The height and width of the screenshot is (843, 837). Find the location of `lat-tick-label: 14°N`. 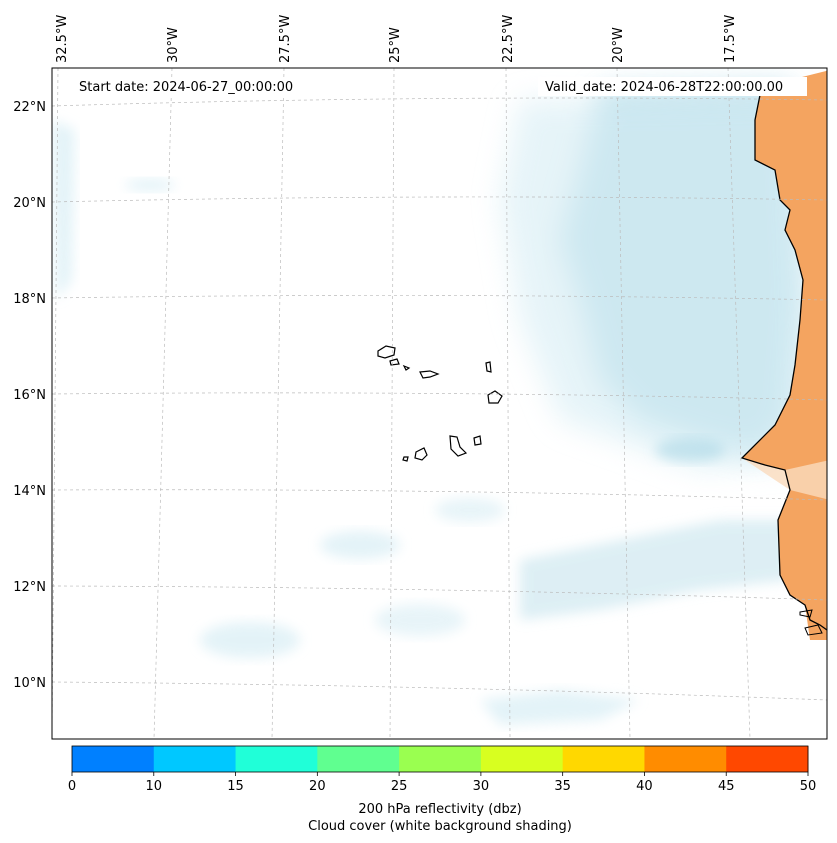

lat-tick-label: 14°N is located at coordinates (29, 491).